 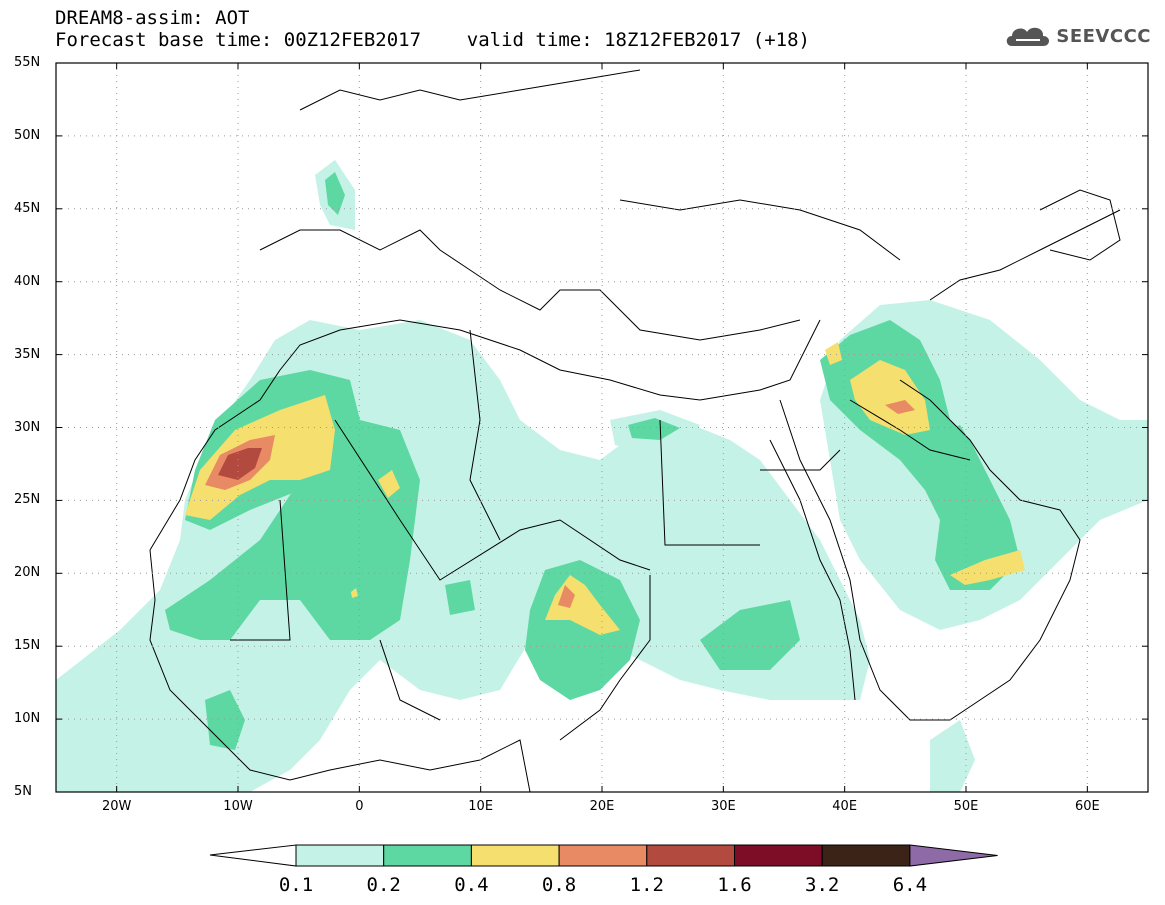 What do you see at coordinates (1028, 36) in the screenshot?
I see `cloud-icon` at bounding box center [1028, 36].